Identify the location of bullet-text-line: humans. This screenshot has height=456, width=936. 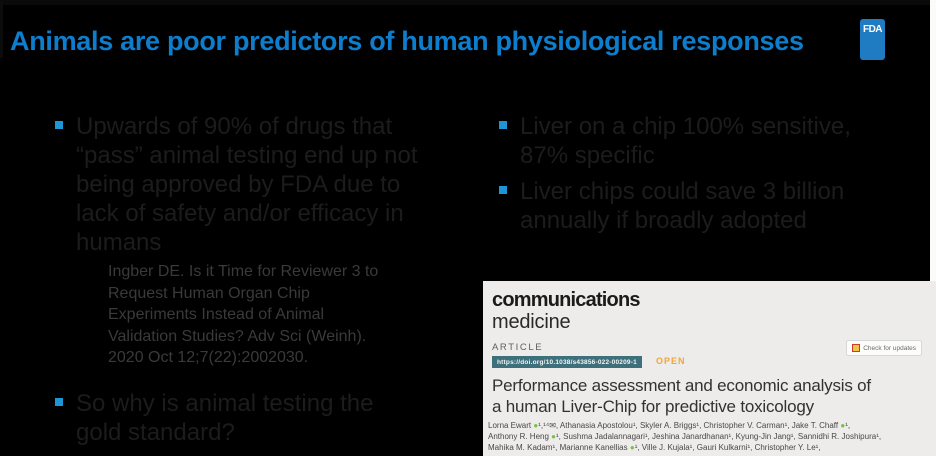
(119, 242).